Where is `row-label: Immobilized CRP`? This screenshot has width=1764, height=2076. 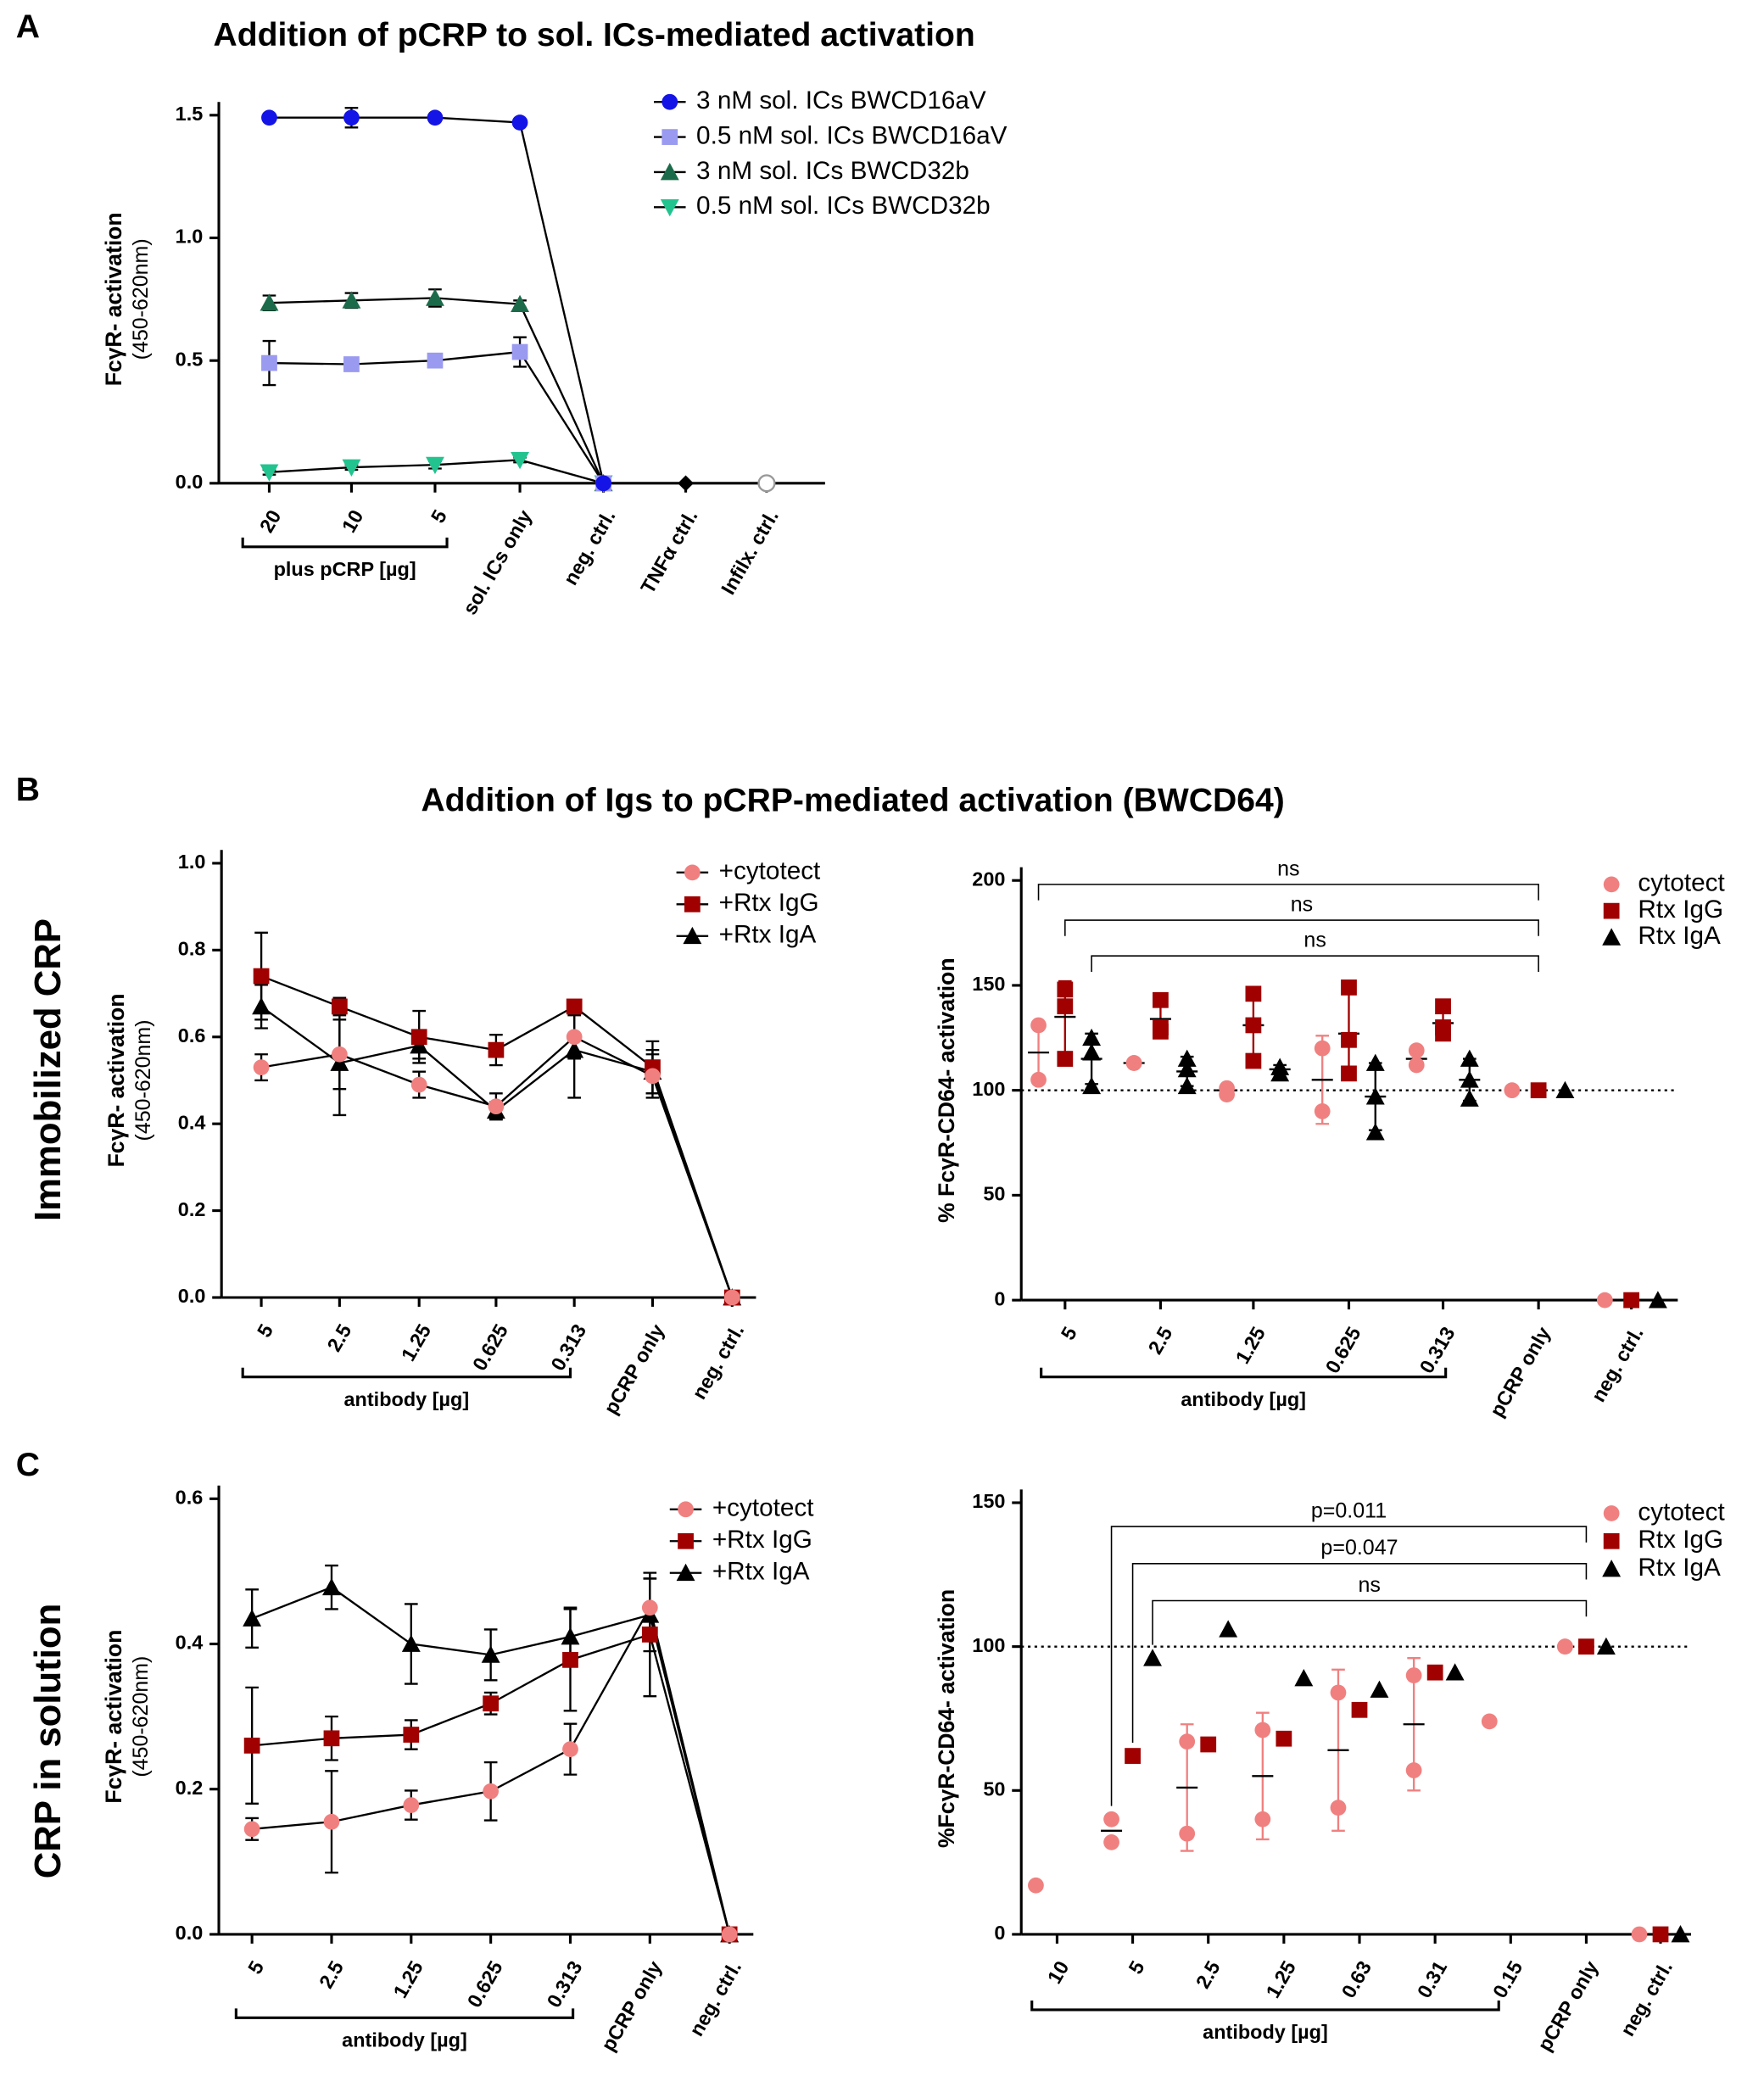
row-label: Immobilized CRP is located at coordinates (48, 1069).